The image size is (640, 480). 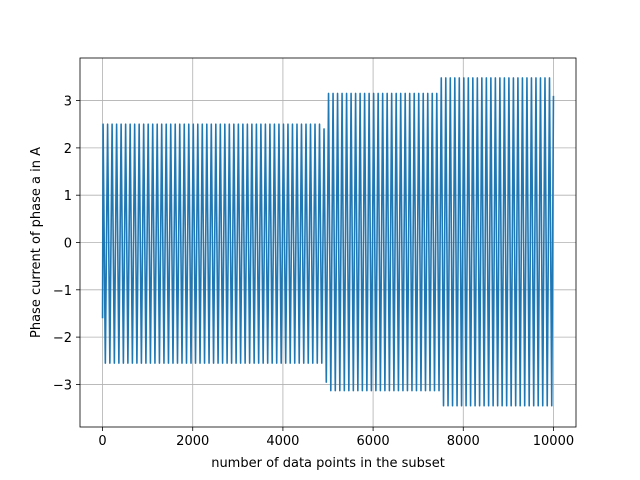 What do you see at coordinates (336, 438) in the screenshot?
I see `x-axis-ticks: 0 2000 4000 6000 8000 10000` at bounding box center [336, 438].